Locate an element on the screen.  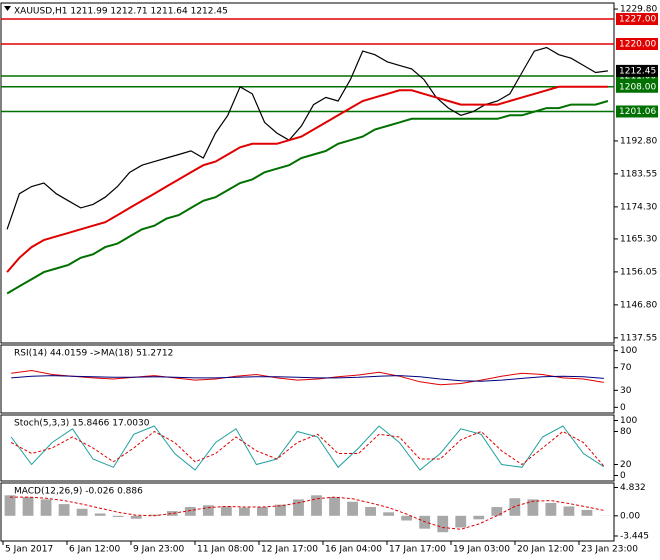
x-tick-label: 20 Jan 12:00 is located at coordinates (545, 550).